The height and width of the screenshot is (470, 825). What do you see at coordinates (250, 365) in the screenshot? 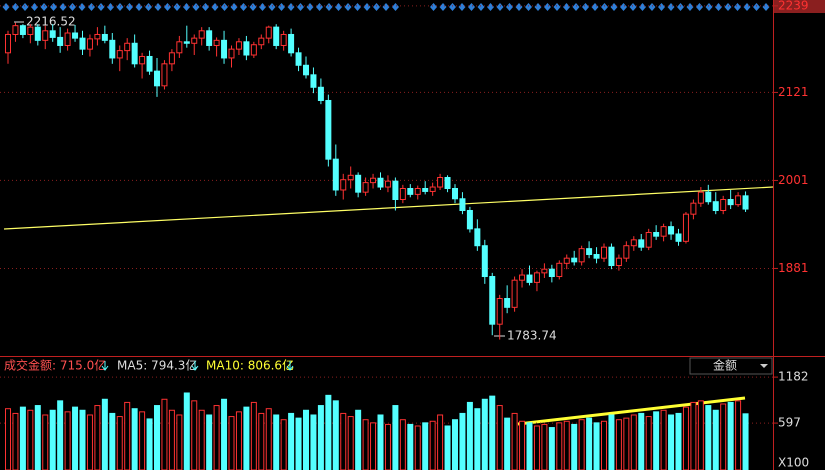
I see `ma10-label: MA10: 806.6亿` at bounding box center [250, 365].